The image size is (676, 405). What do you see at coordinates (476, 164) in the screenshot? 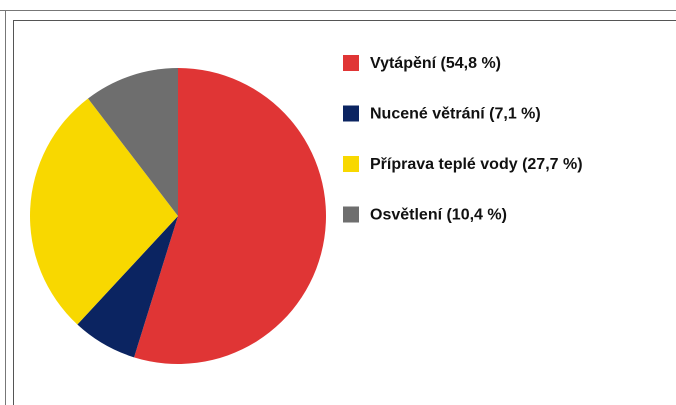
I see `legend-label: Příprava teplé vody (27,7 %)` at bounding box center [476, 164].